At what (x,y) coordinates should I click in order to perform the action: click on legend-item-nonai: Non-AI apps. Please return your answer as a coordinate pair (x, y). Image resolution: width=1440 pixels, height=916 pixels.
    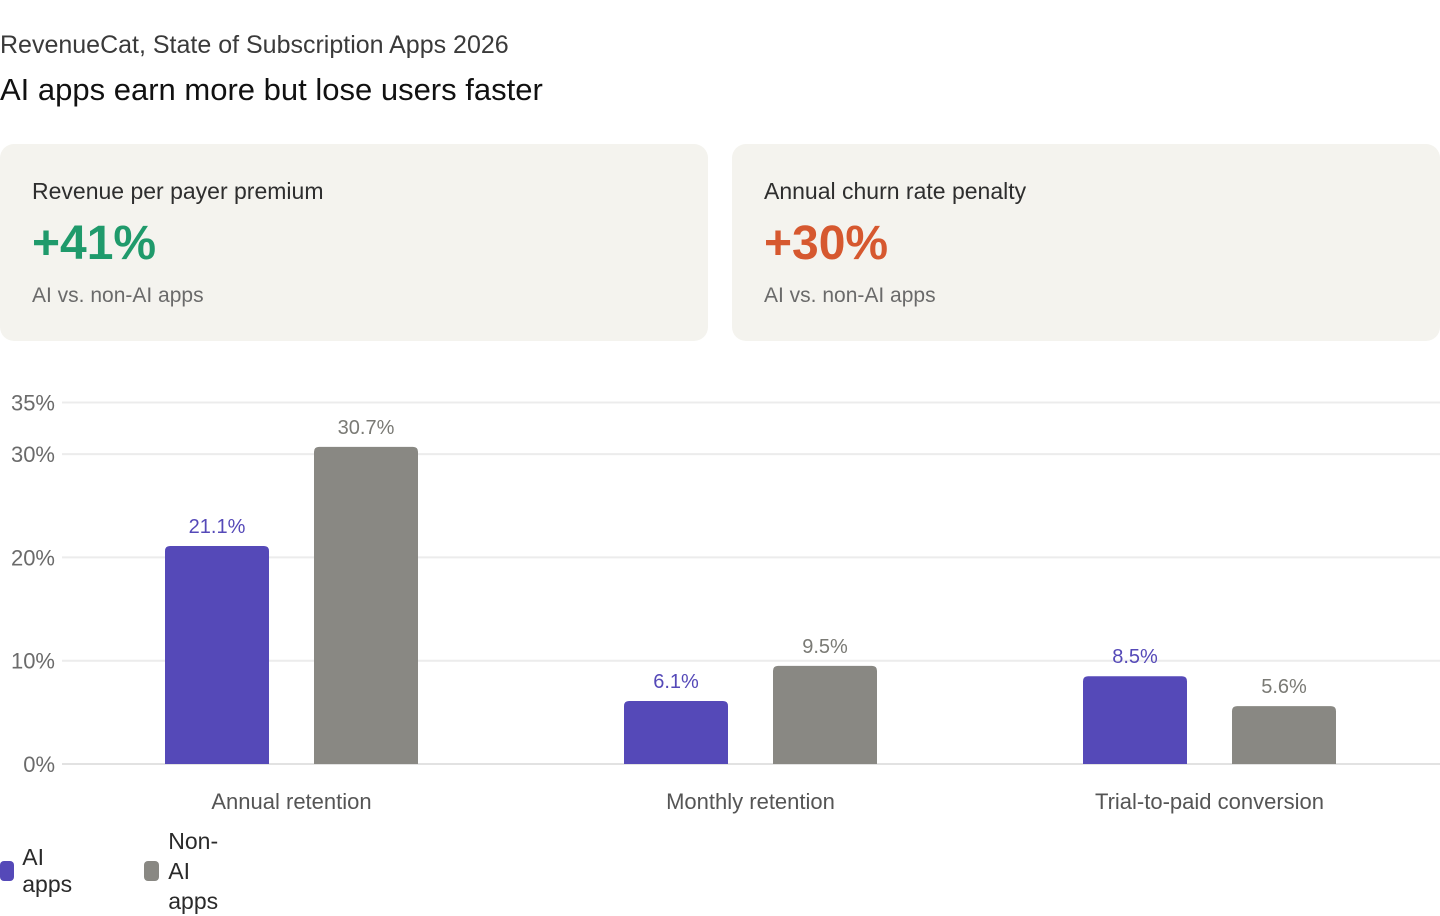
    Looking at the image, I should click on (183, 871).